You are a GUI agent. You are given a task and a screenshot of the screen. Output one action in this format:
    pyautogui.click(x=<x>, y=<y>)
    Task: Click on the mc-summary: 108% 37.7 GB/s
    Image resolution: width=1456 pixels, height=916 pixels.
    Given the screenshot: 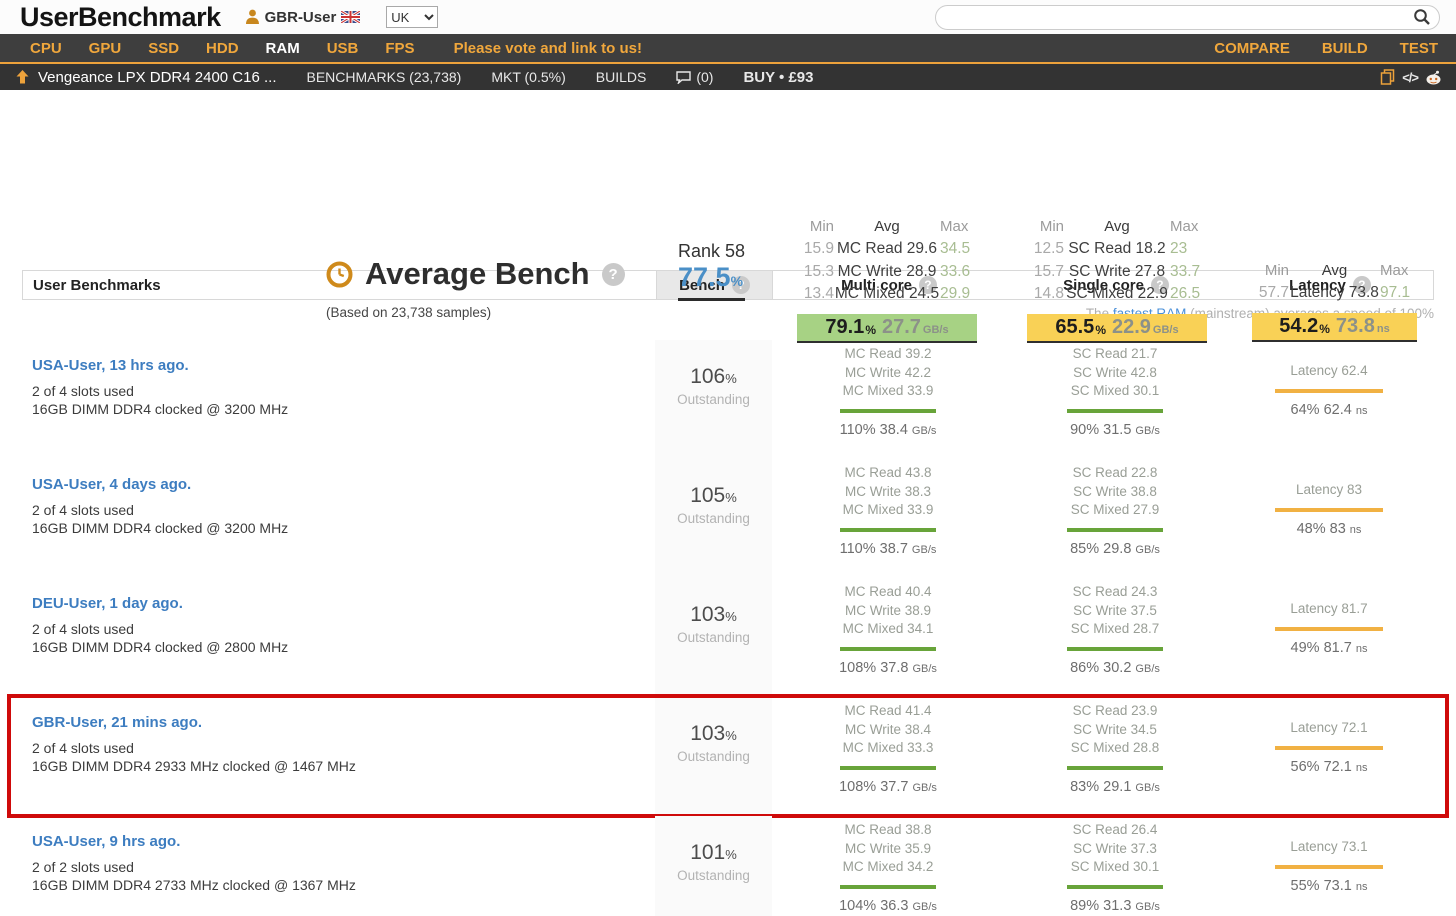 What is the action you would take?
    pyautogui.click(x=888, y=786)
    